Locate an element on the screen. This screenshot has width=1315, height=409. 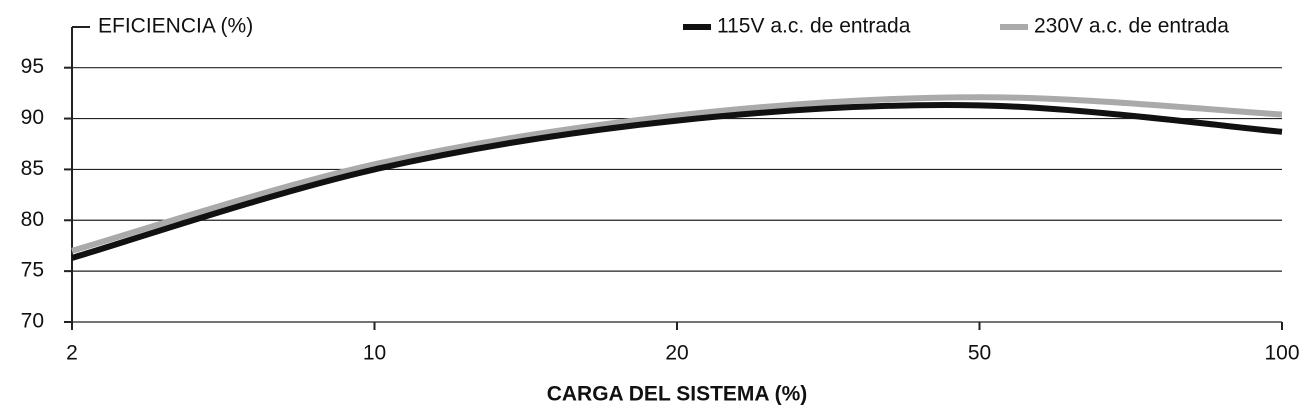
y-tick-label: 90 is located at coordinates (32, 117).